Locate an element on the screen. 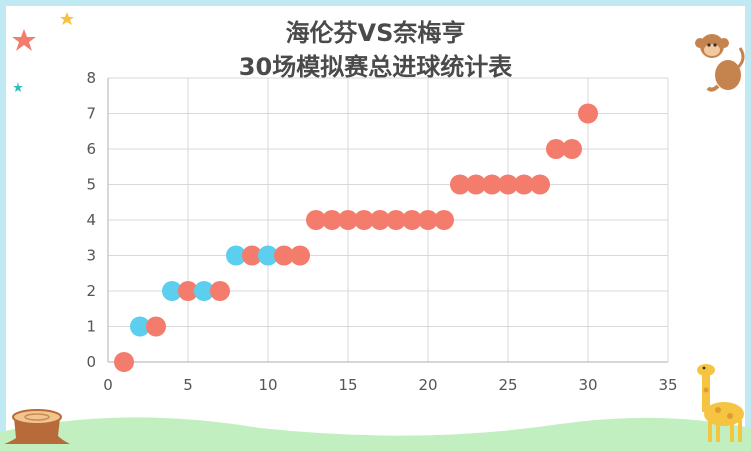 The image size is (751, 451). y-tick-label: 4 is located at coordinates (91, 220).